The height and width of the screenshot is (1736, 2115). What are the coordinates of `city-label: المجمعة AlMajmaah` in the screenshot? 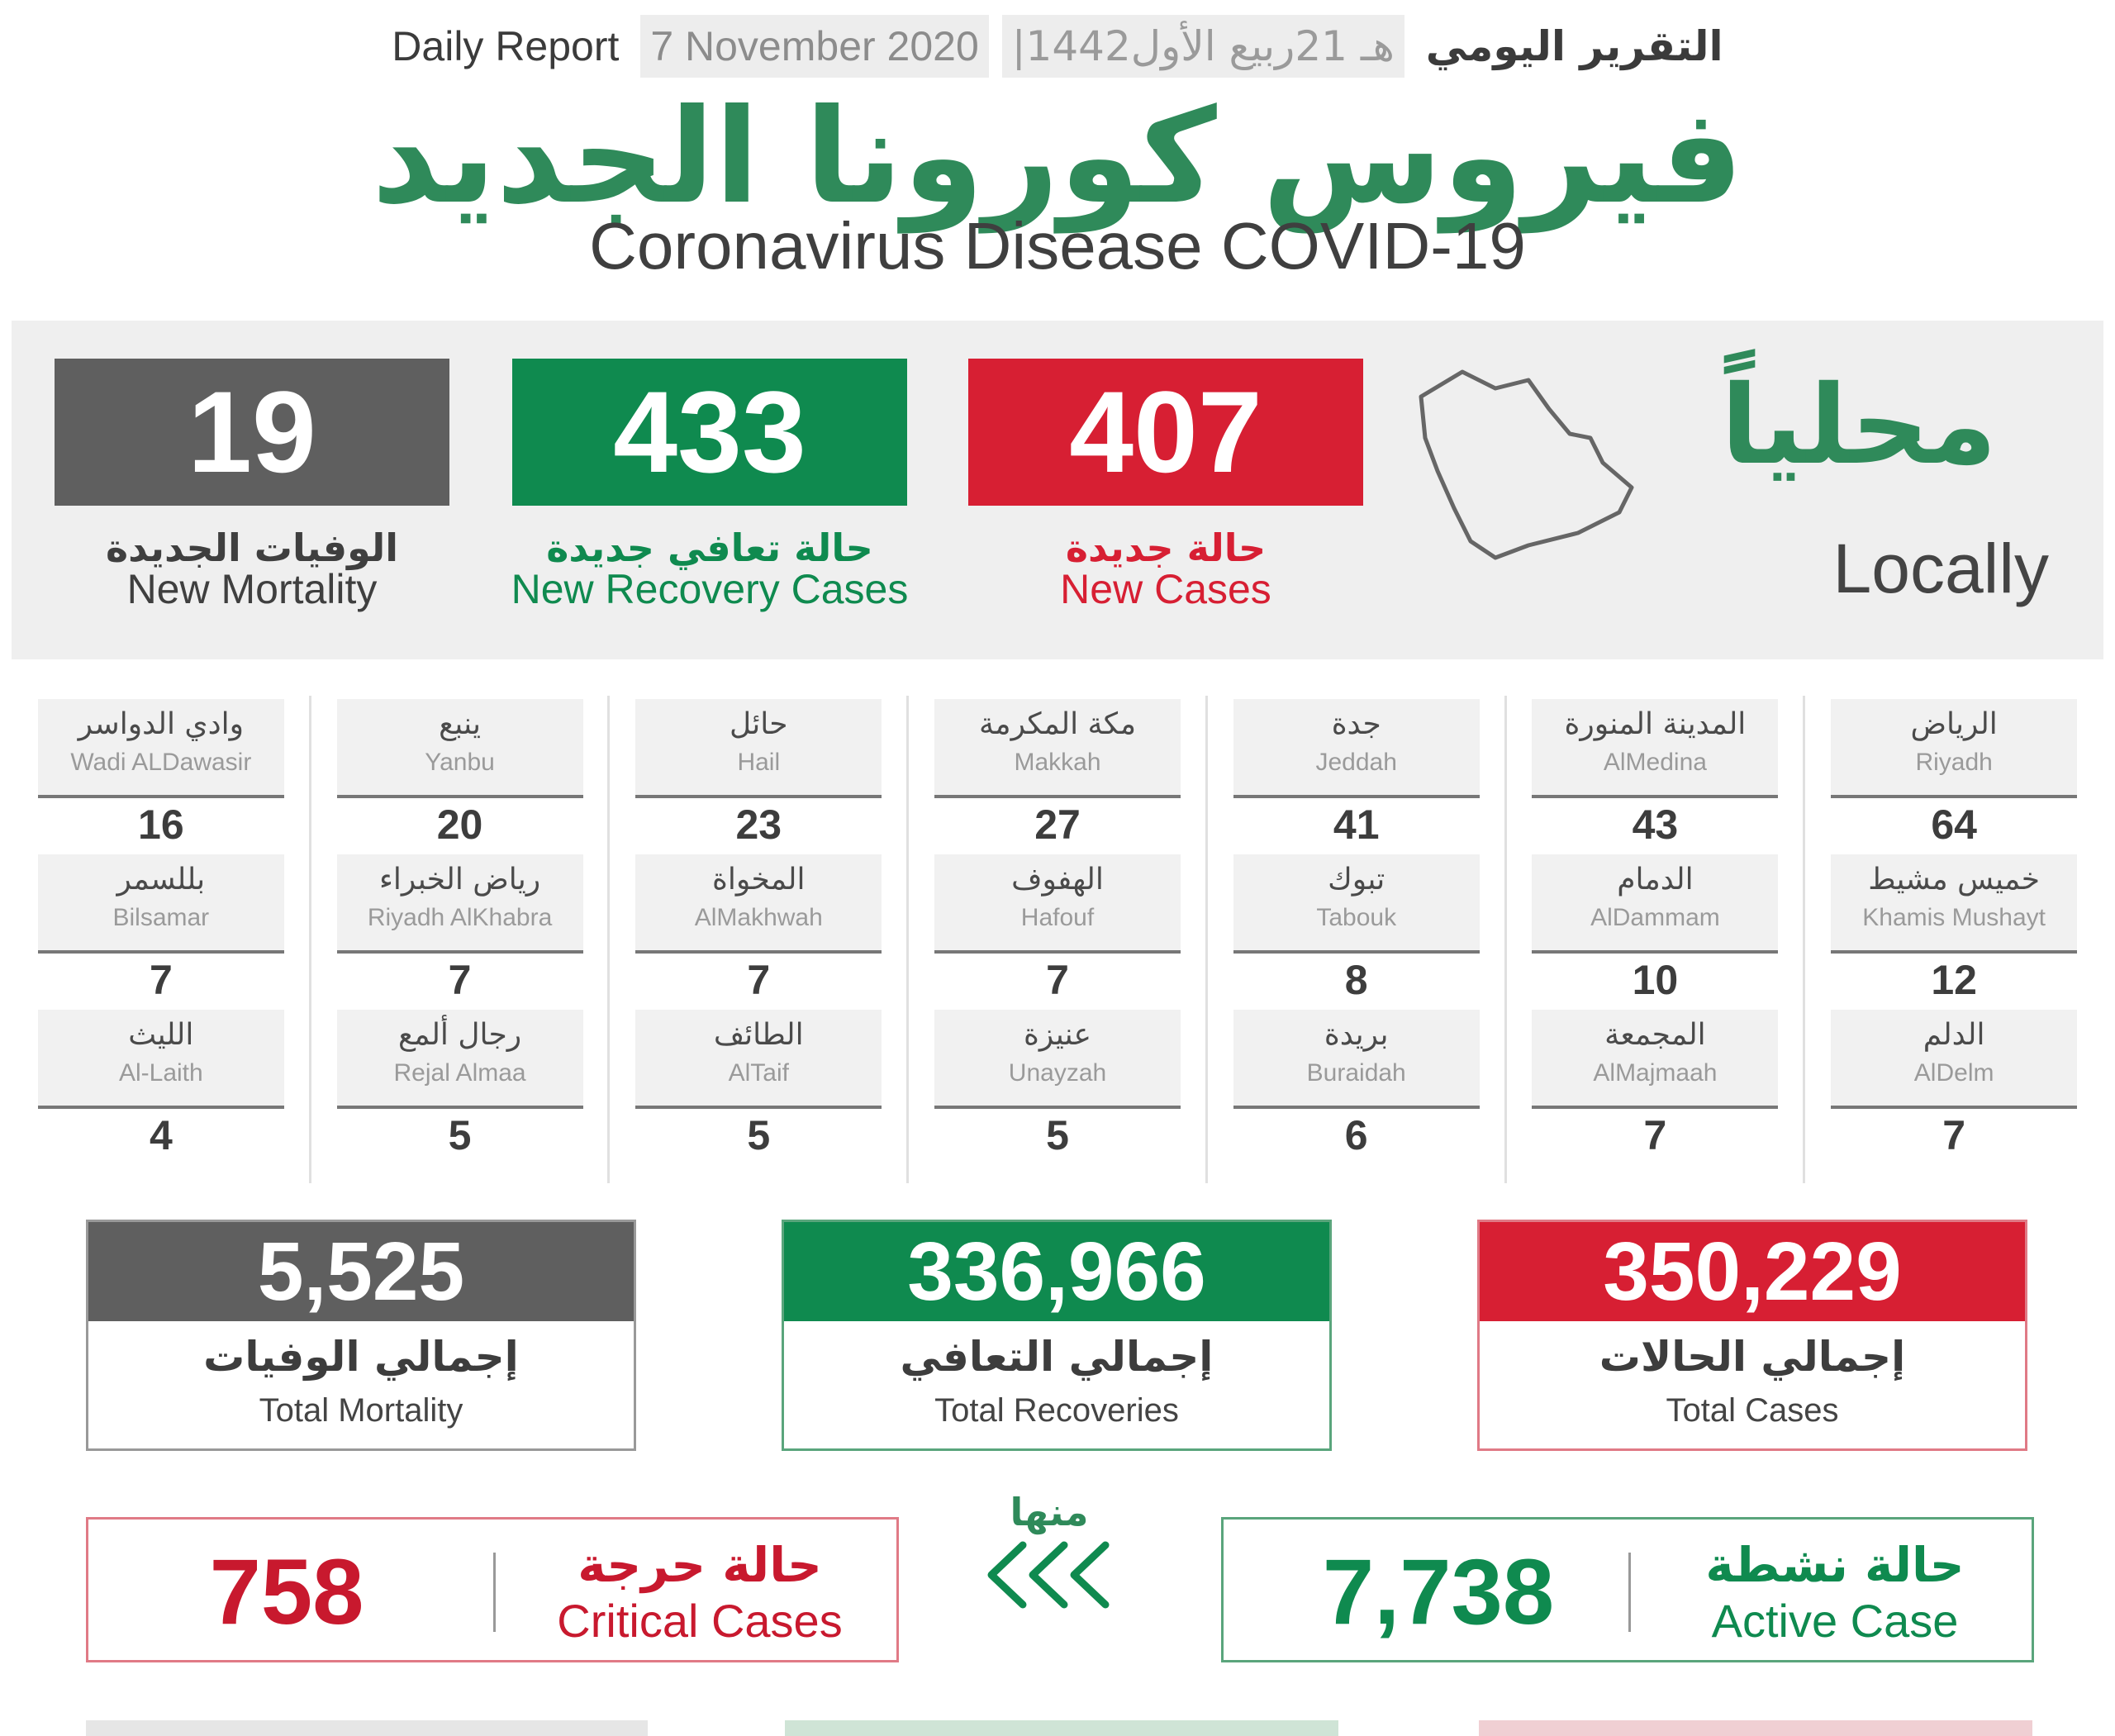 It's located at (1655, 1060).